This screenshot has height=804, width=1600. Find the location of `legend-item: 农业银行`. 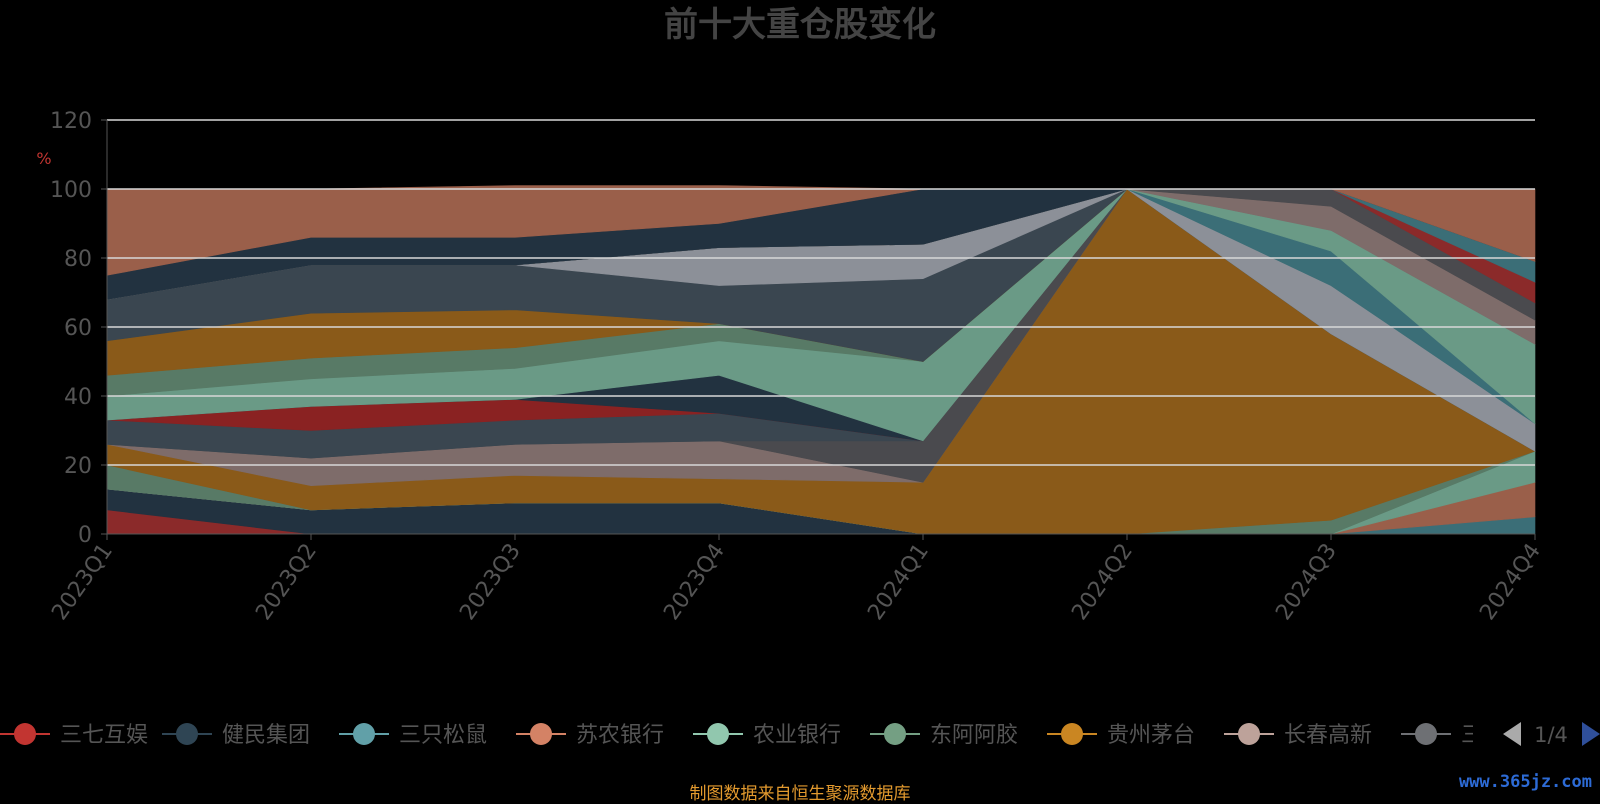

legend-item: 农业银行 is located at coordinates (767, 735).